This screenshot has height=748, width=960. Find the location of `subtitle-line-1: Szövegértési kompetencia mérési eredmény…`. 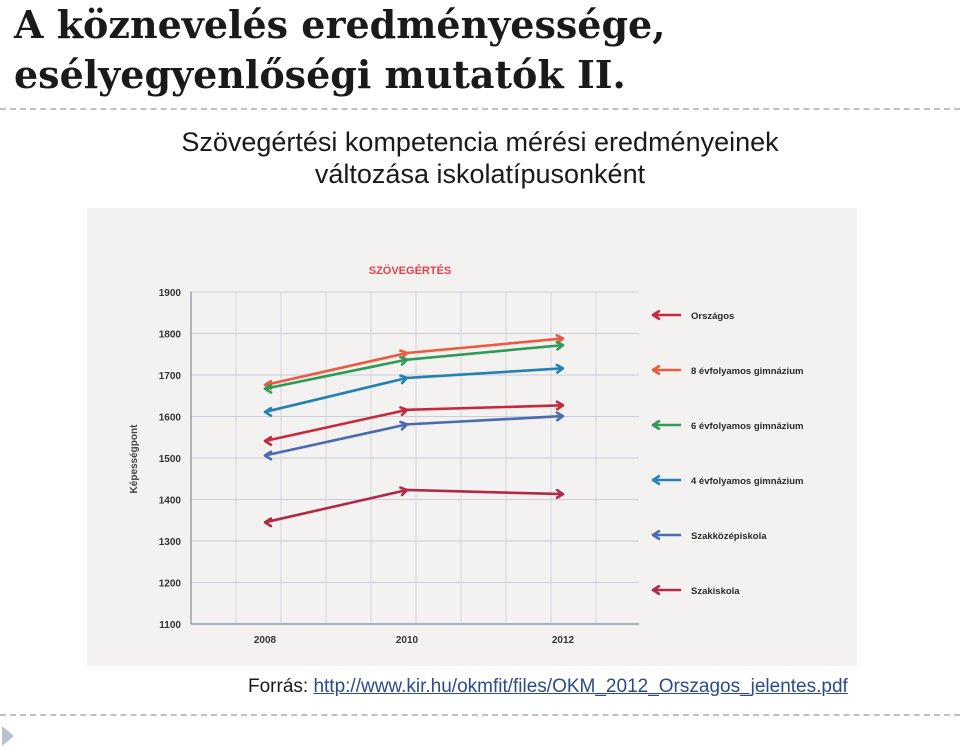

subtitle-line-1: Szövegértési kompetencia mérési eredmény… is located at coordinates (480, 142).